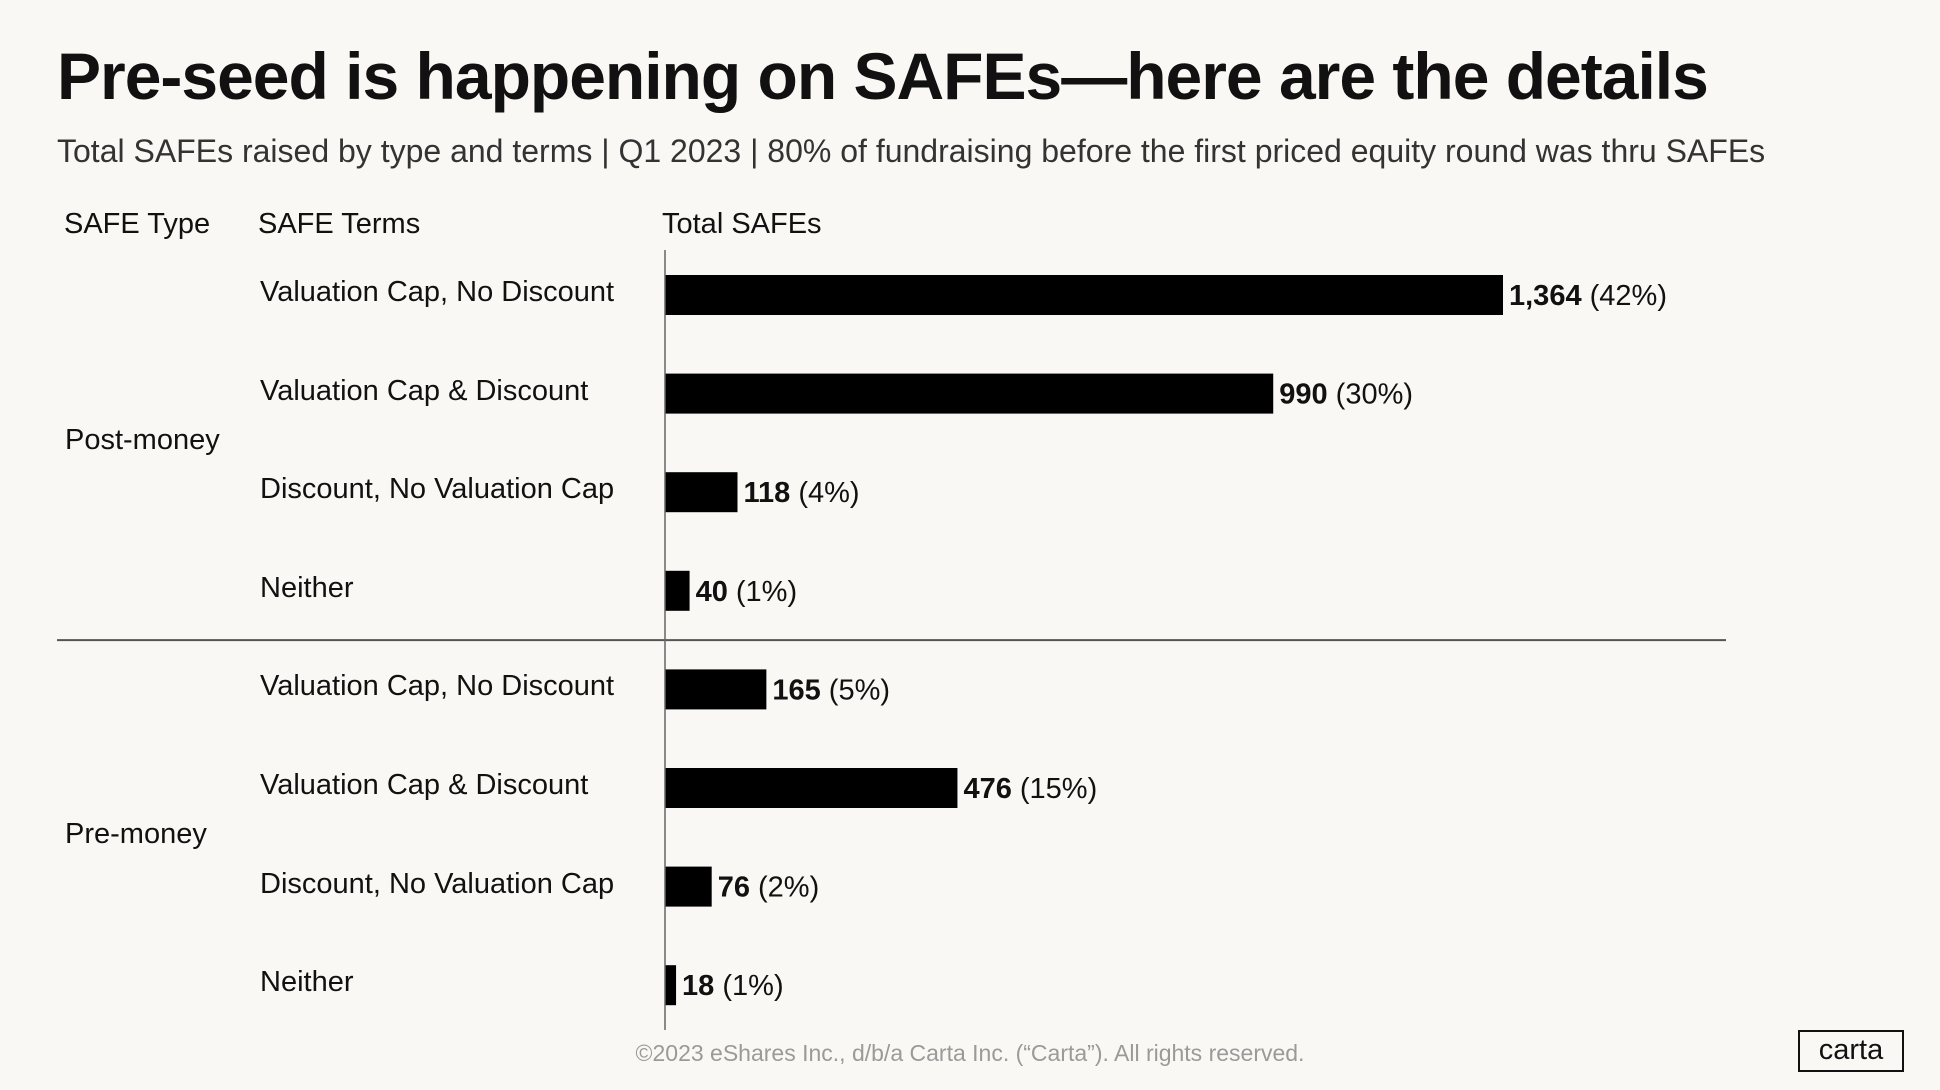 The width and height of the screenshot is (1940, 1090). Describe the element at coordinates (1370, 395) in the screenshot. I see `data-label-percent: (30%)` at that location.